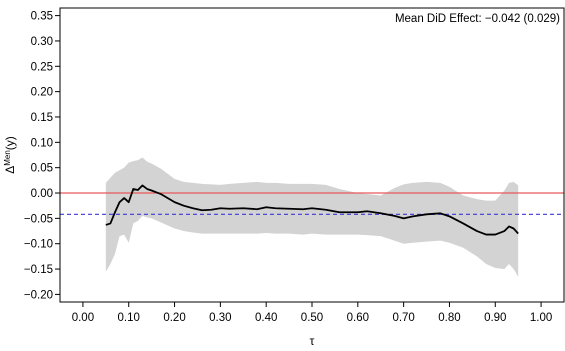  I want to click on x-tick-label: 0.90, so click(495, 318).